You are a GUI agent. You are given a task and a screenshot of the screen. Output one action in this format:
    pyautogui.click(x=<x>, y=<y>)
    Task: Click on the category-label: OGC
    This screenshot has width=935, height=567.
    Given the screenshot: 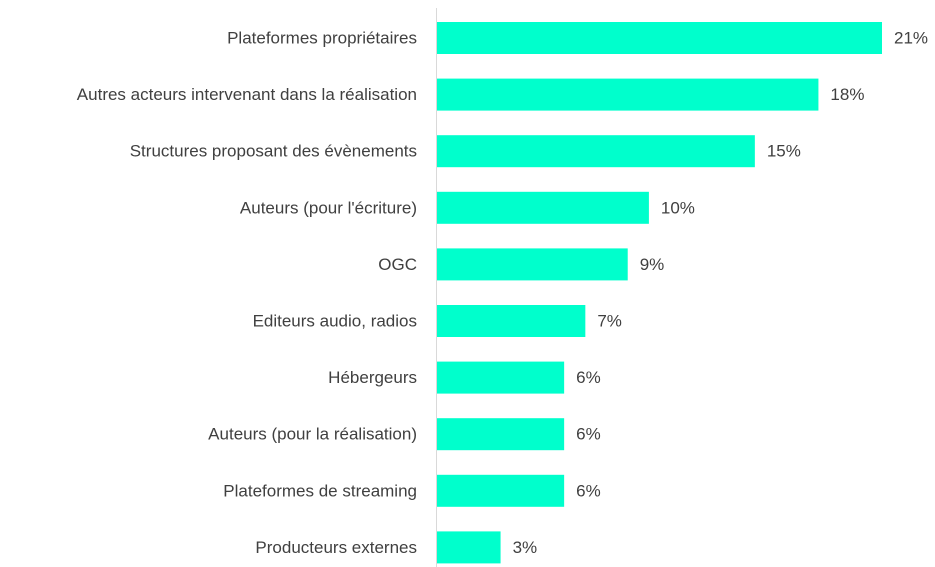 What is the action you would take?
    pyautogui.click(x=397, y=264)
    